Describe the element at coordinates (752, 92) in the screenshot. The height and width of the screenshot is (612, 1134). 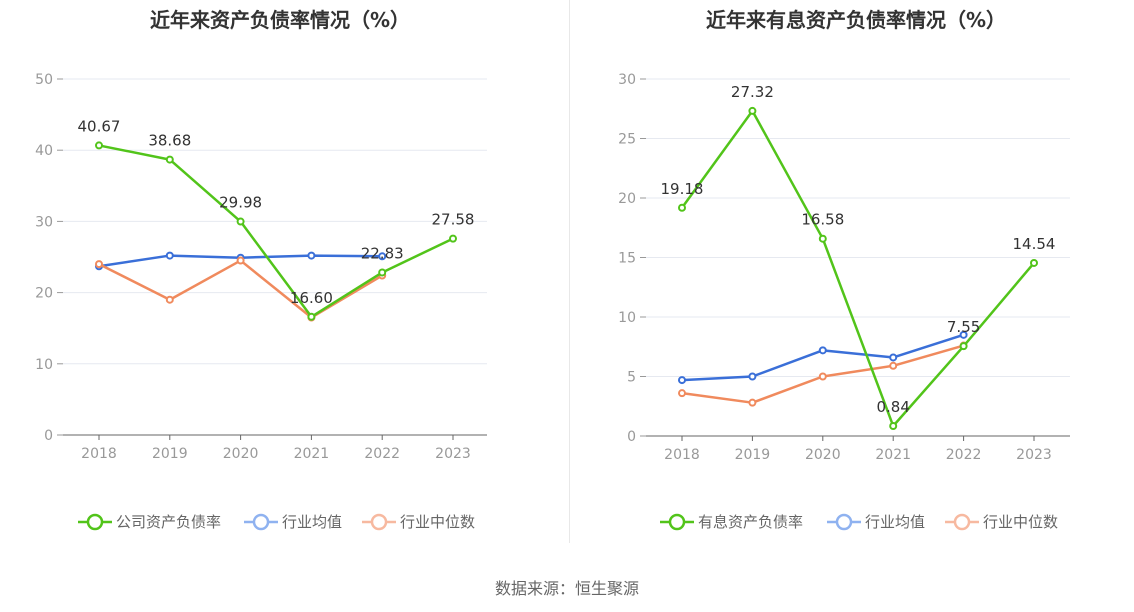
I see `data-label: 27.32` at that location.